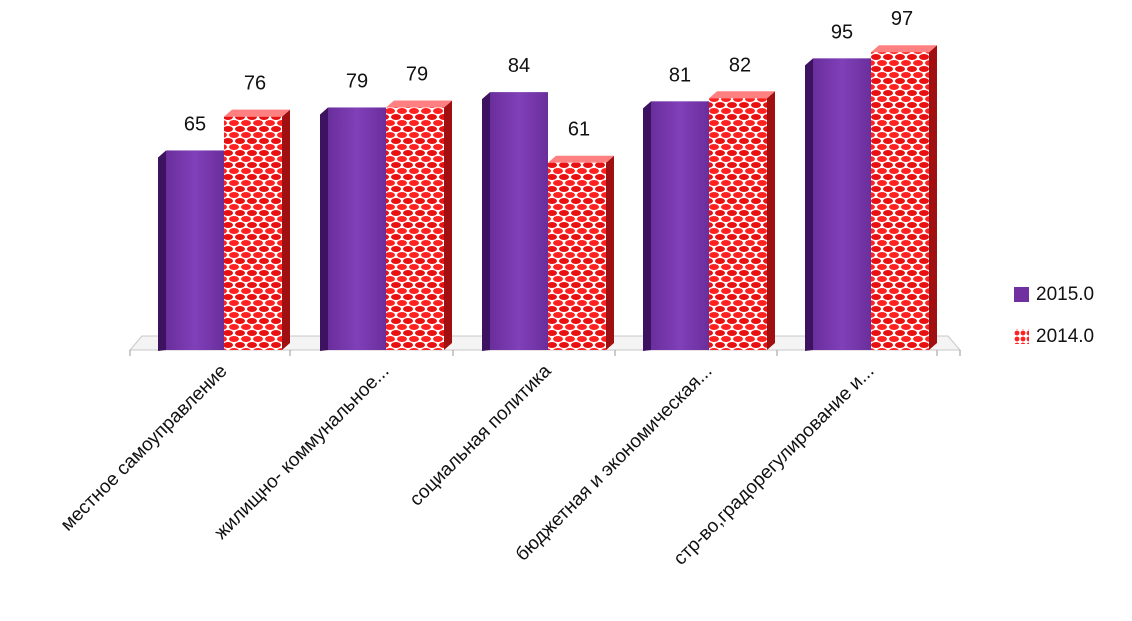 Image resolution: width=1132 pixels, height=621 pixels. What do you see at coordinates (195, 124) in the screenshot?
I see `data-label: 65` at bounding box center [195, 124].